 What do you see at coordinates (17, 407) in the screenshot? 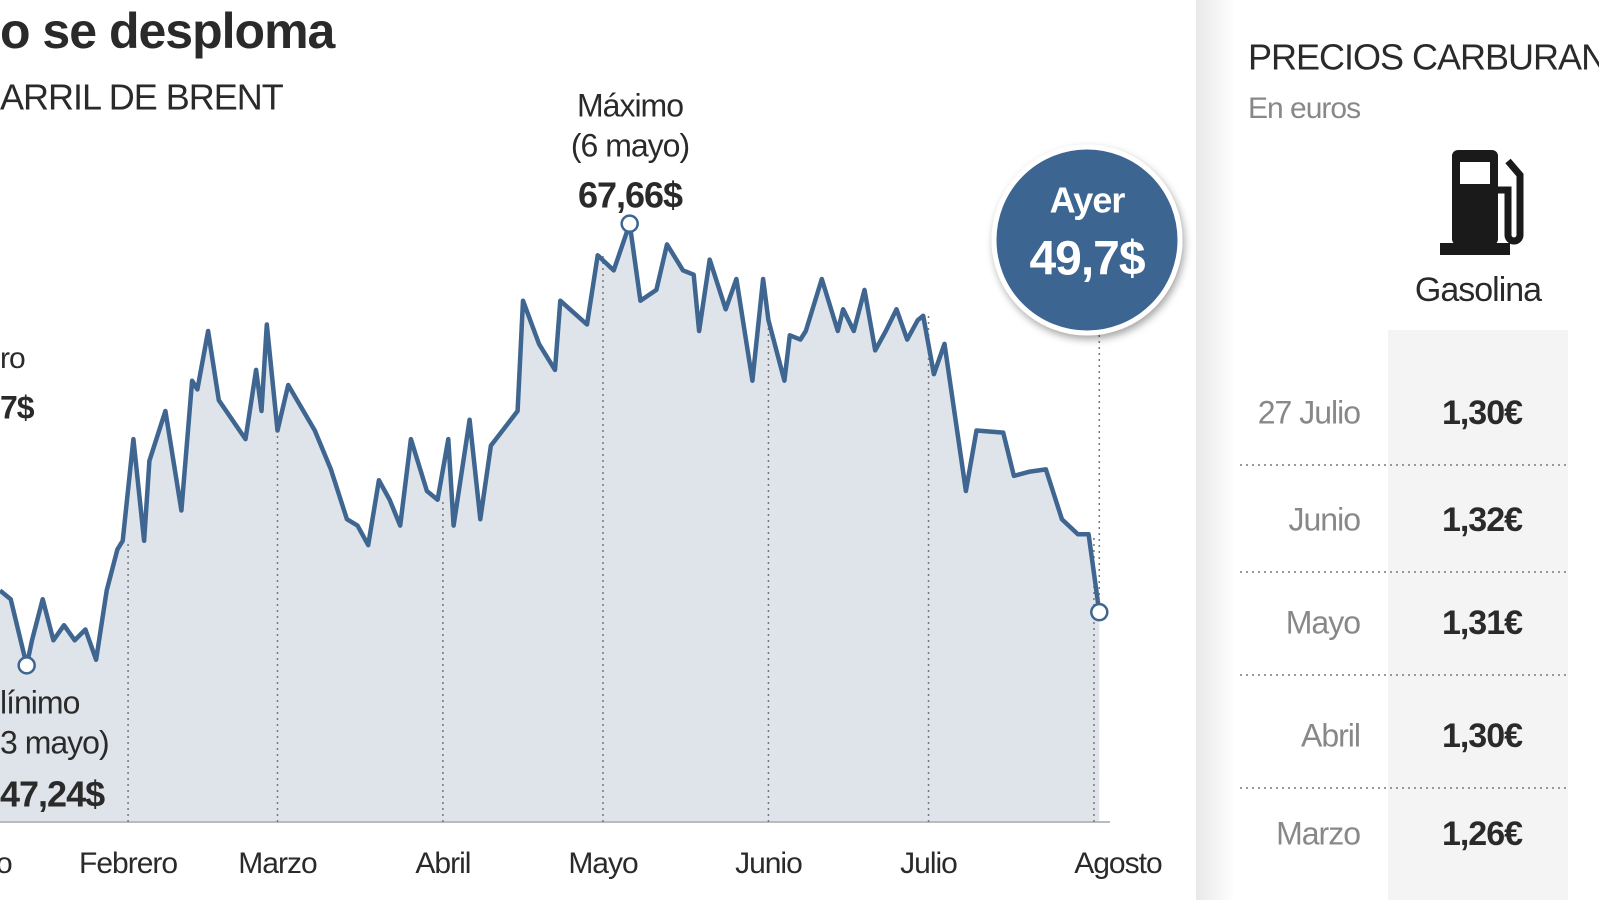
I see `annotation: 7$` at bounding box center [17, 407].